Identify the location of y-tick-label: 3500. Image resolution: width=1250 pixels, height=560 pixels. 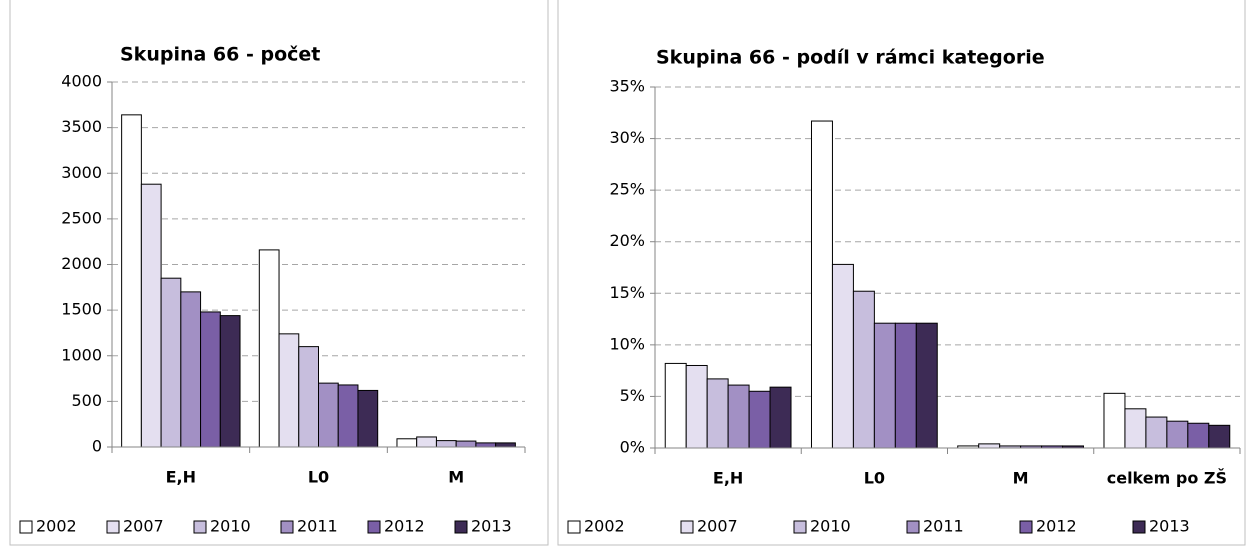
(81, 126).